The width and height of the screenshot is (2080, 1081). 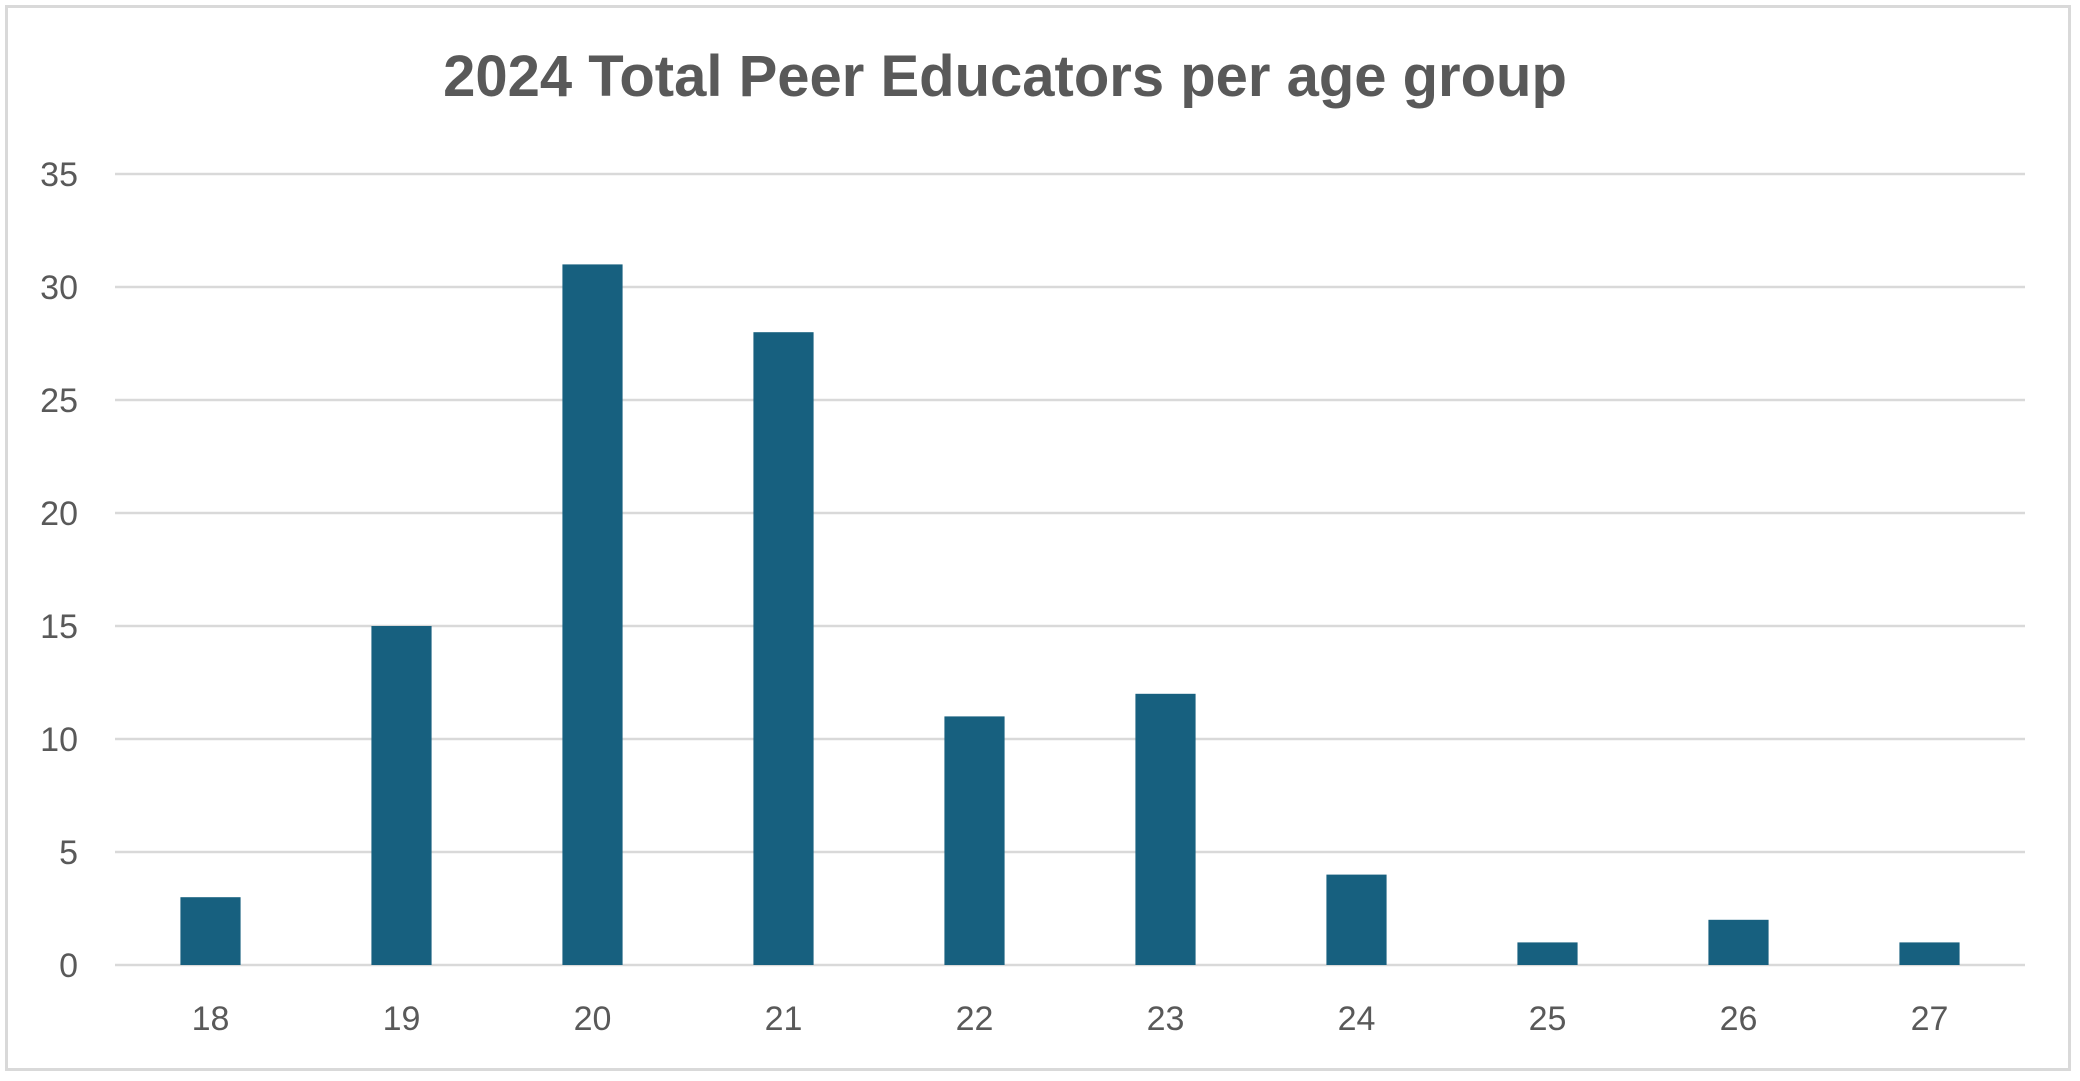 What do you see at coordinates (59, 627) in the screenshot?
I see `y-tick-label: 15` at bounding box center [59, 627].